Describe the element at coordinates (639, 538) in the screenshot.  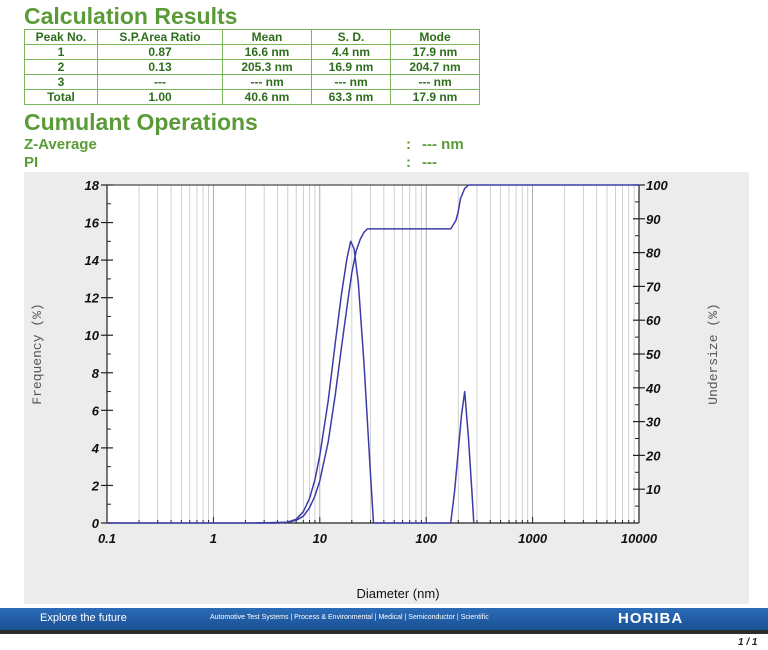
I see `x-tick-label: 10000` at that location.